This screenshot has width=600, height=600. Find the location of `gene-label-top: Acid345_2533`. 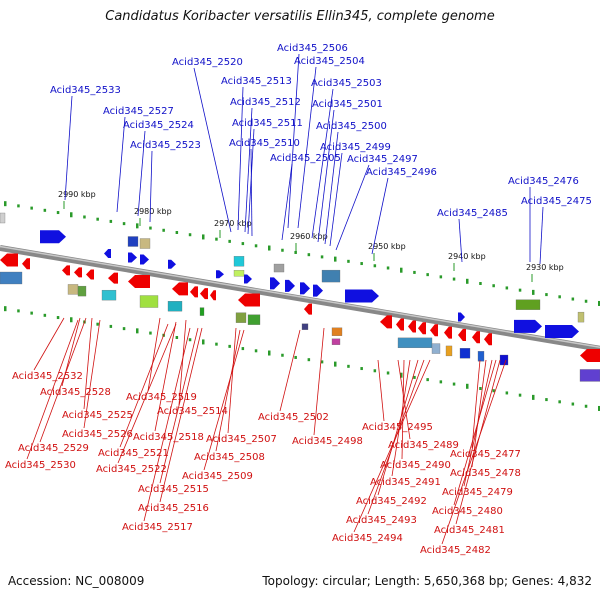

gene-label-top: Acid345_2533 is located at coordinates (85, 90).